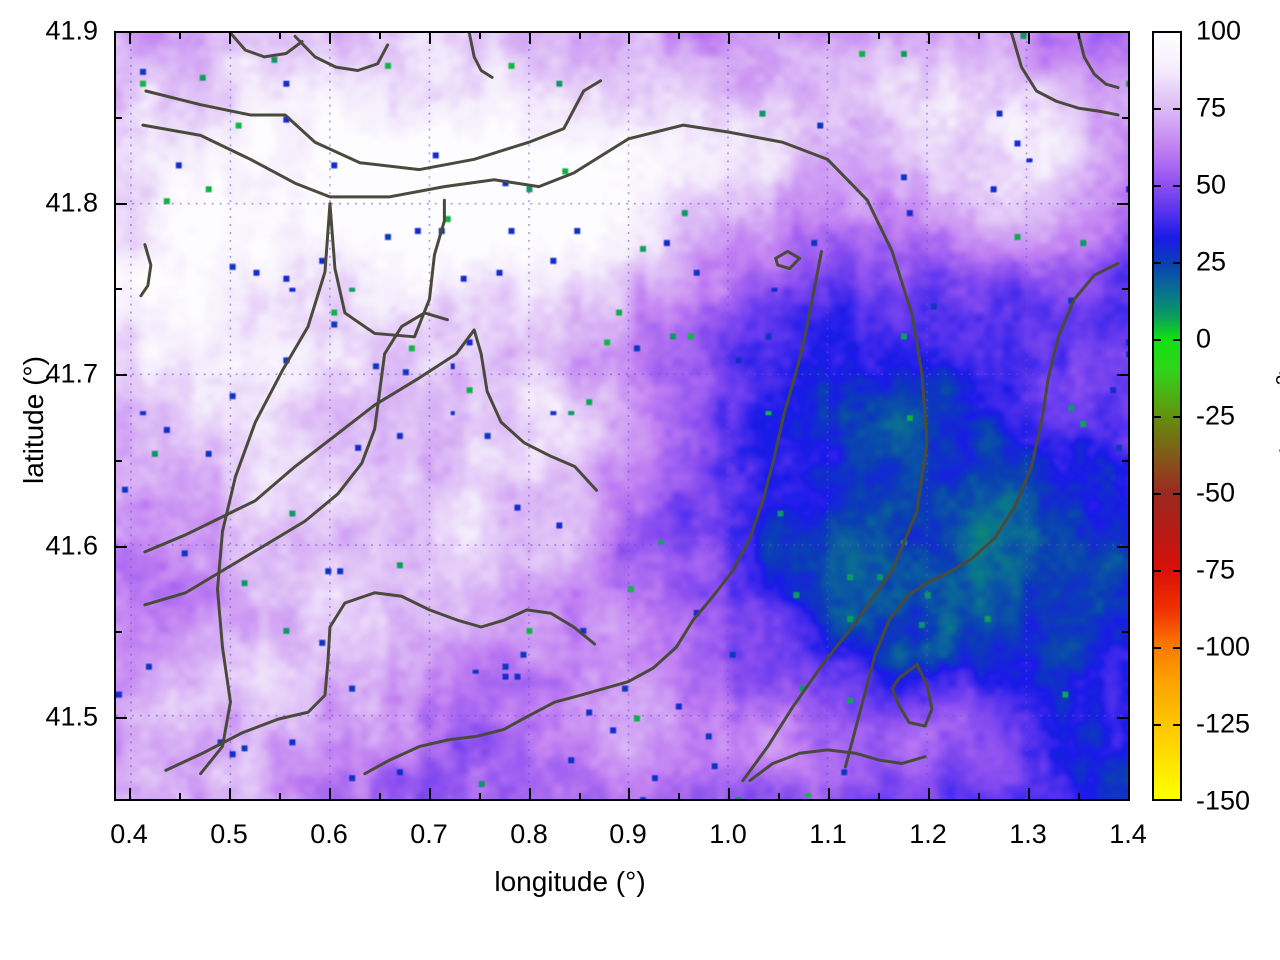 The width and height of the screenshot is (1280, 960). I want to click on y-axis-title: latitude (°), so click(33, 420).